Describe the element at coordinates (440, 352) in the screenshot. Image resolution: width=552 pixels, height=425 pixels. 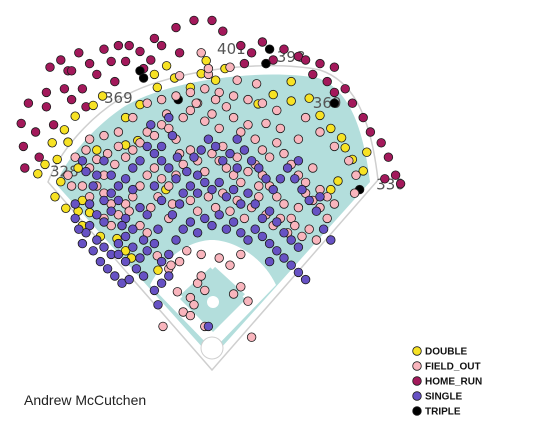
I see `legend-item-double: DOUBLE` at that location.